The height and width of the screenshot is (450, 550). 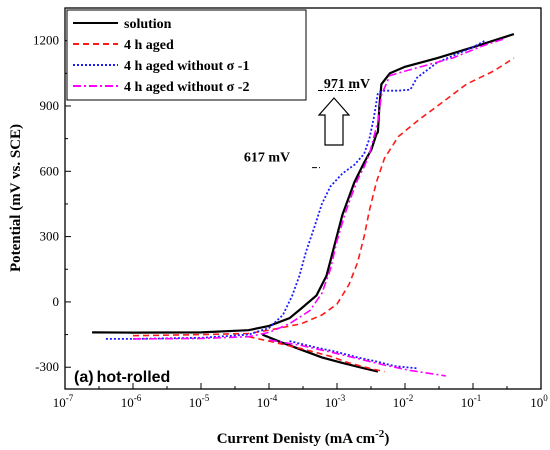 What do you see at coordinates (545, 398) in the screenshot?
I see `x-tick-exp: 0` at bounding box center [545, 398].